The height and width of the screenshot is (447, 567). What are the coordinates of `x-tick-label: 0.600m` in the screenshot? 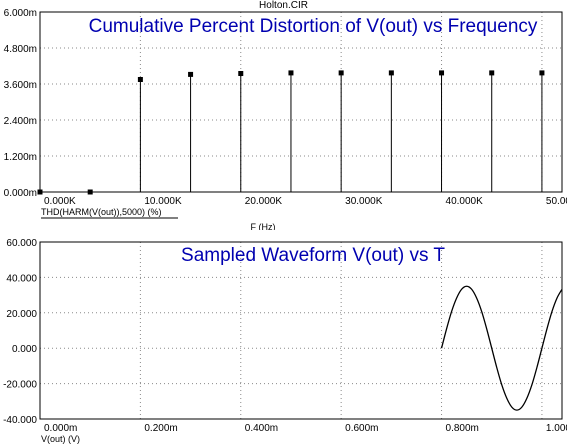 It's located at (361, 428).